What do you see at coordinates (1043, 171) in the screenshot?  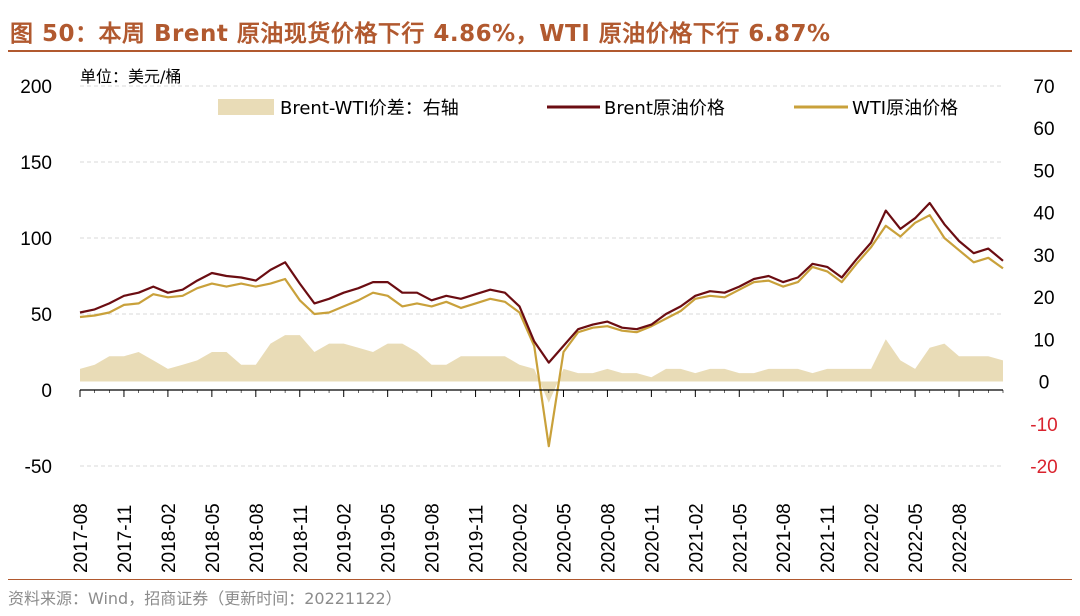 I see `right-tick-label: 50` at bounding box center [1043, 171].